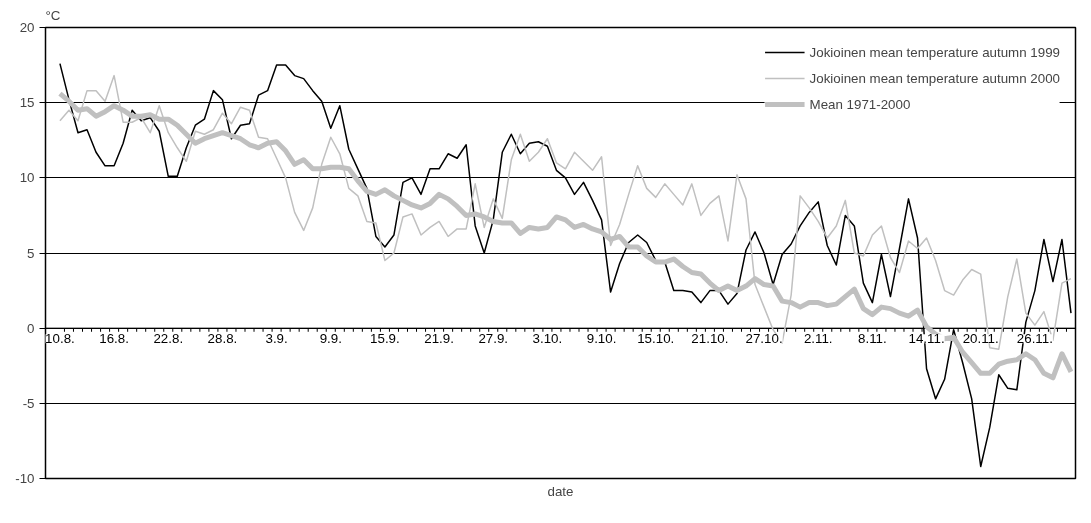  Describe the element at coordinates (53, 15) in the screenshot. I see `y-axis-title: °C` at that location.